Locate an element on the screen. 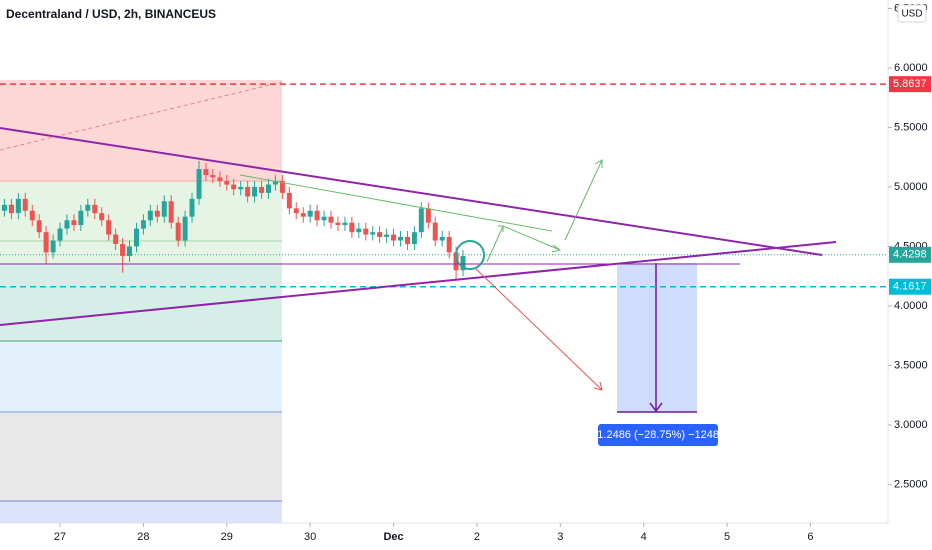  measure-arrow-head is located at coordinates (656, 407).